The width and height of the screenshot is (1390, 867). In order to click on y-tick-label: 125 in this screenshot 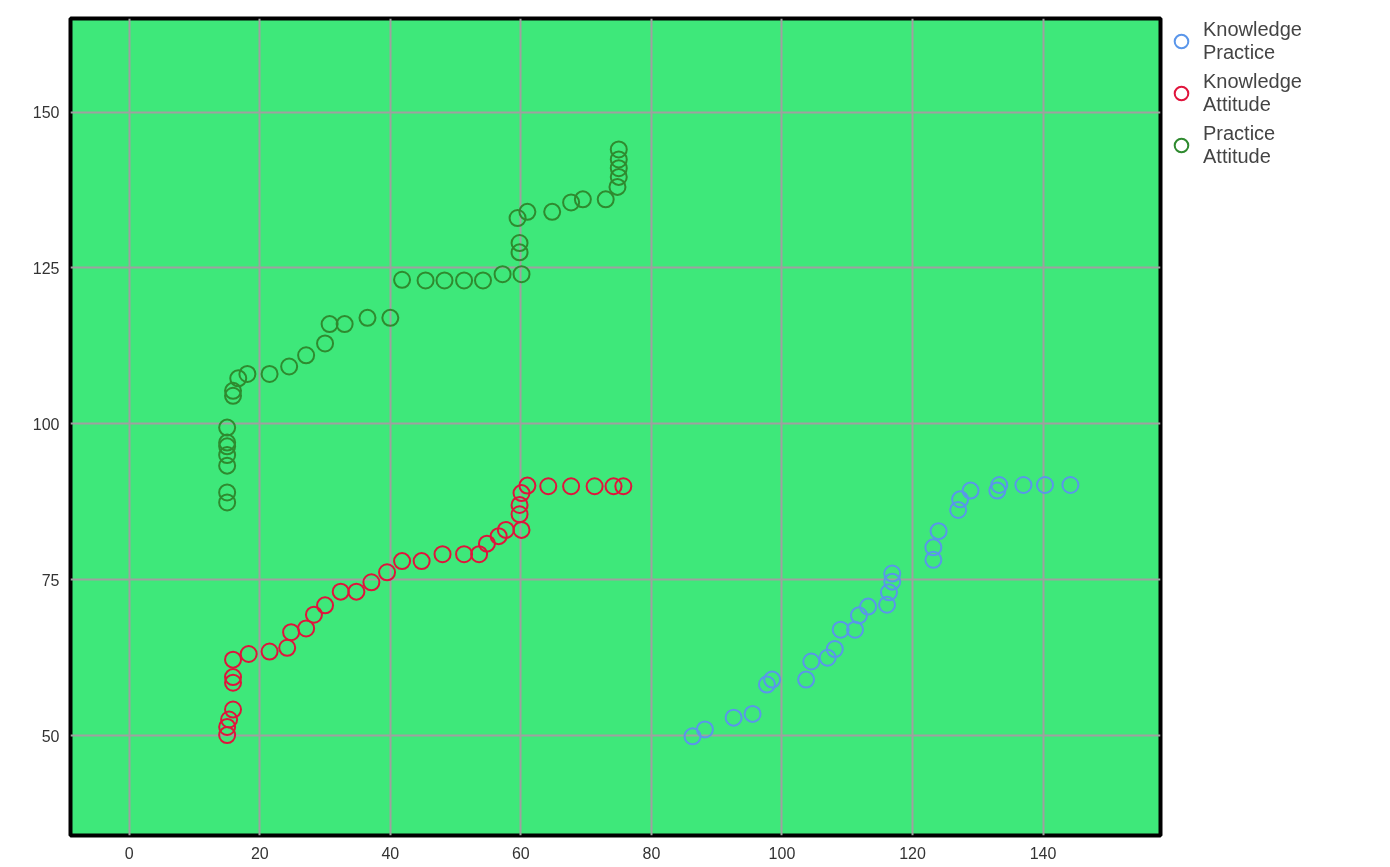, I will do `click(46, 268)`.